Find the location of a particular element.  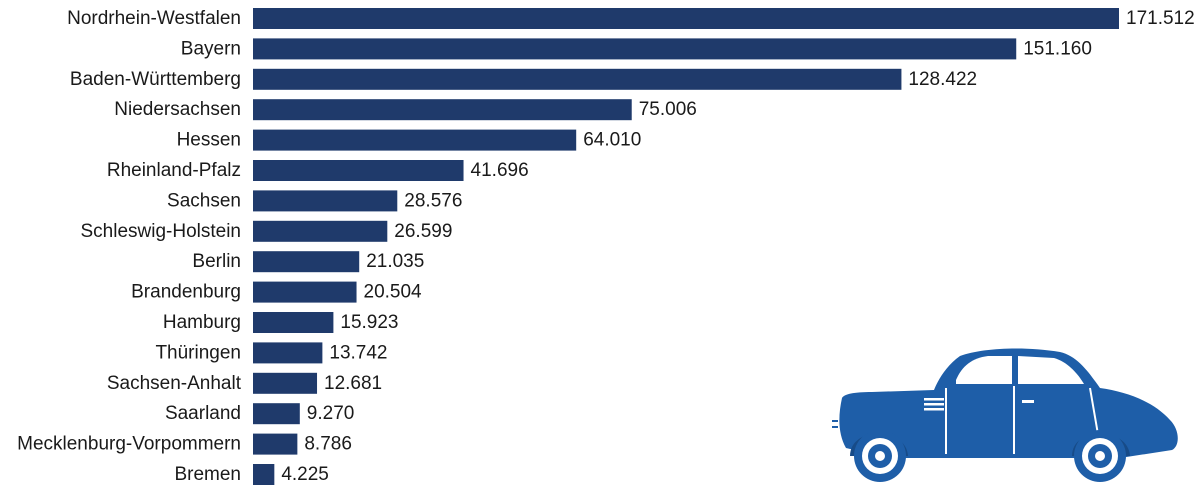

value-label: 8.786 is located at coordinates (328, 444).